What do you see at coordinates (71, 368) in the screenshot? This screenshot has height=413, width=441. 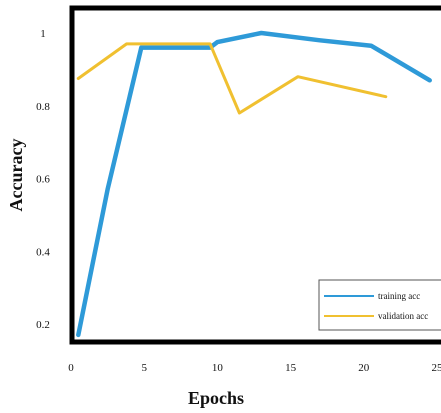 I see `x-tick-label: 0` at bounding box center [71, 368].